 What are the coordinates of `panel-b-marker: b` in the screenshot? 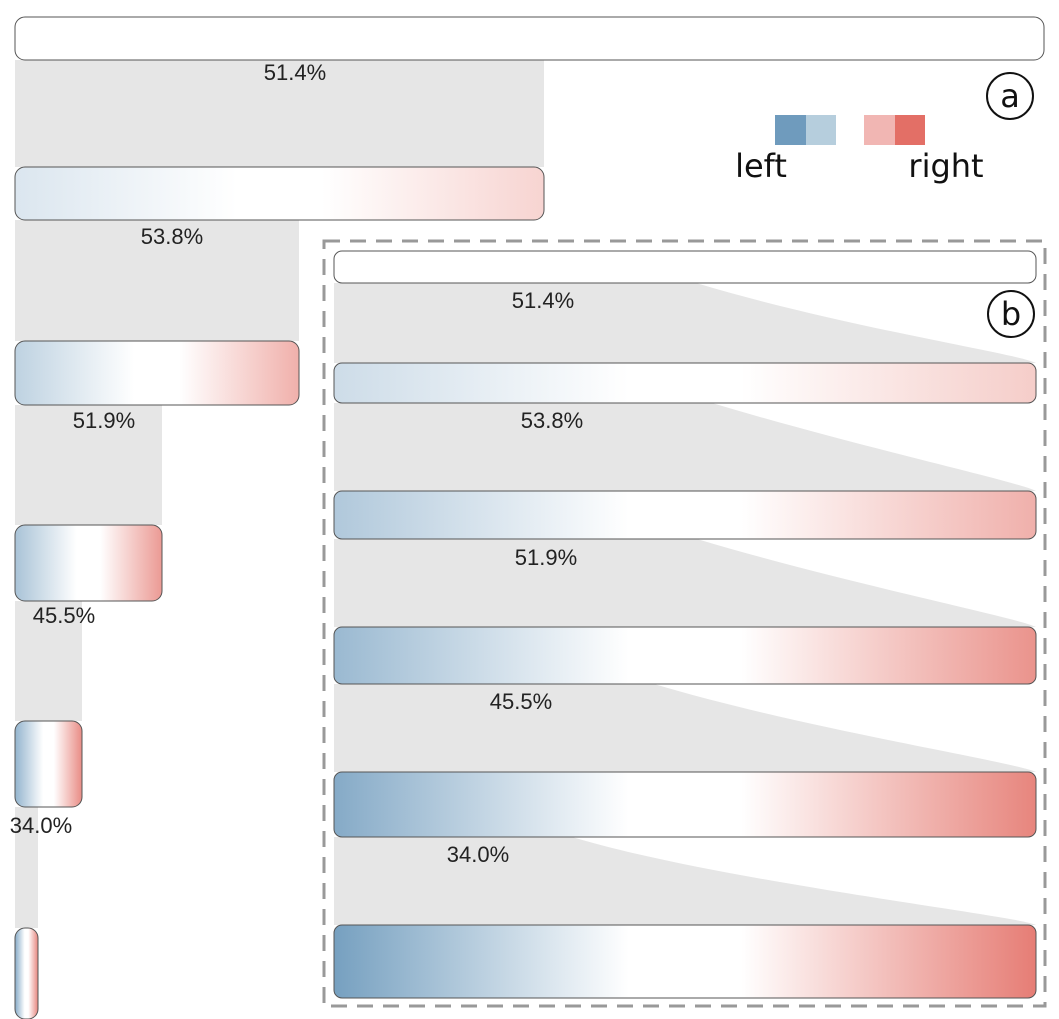 It's located at (1011, 314).